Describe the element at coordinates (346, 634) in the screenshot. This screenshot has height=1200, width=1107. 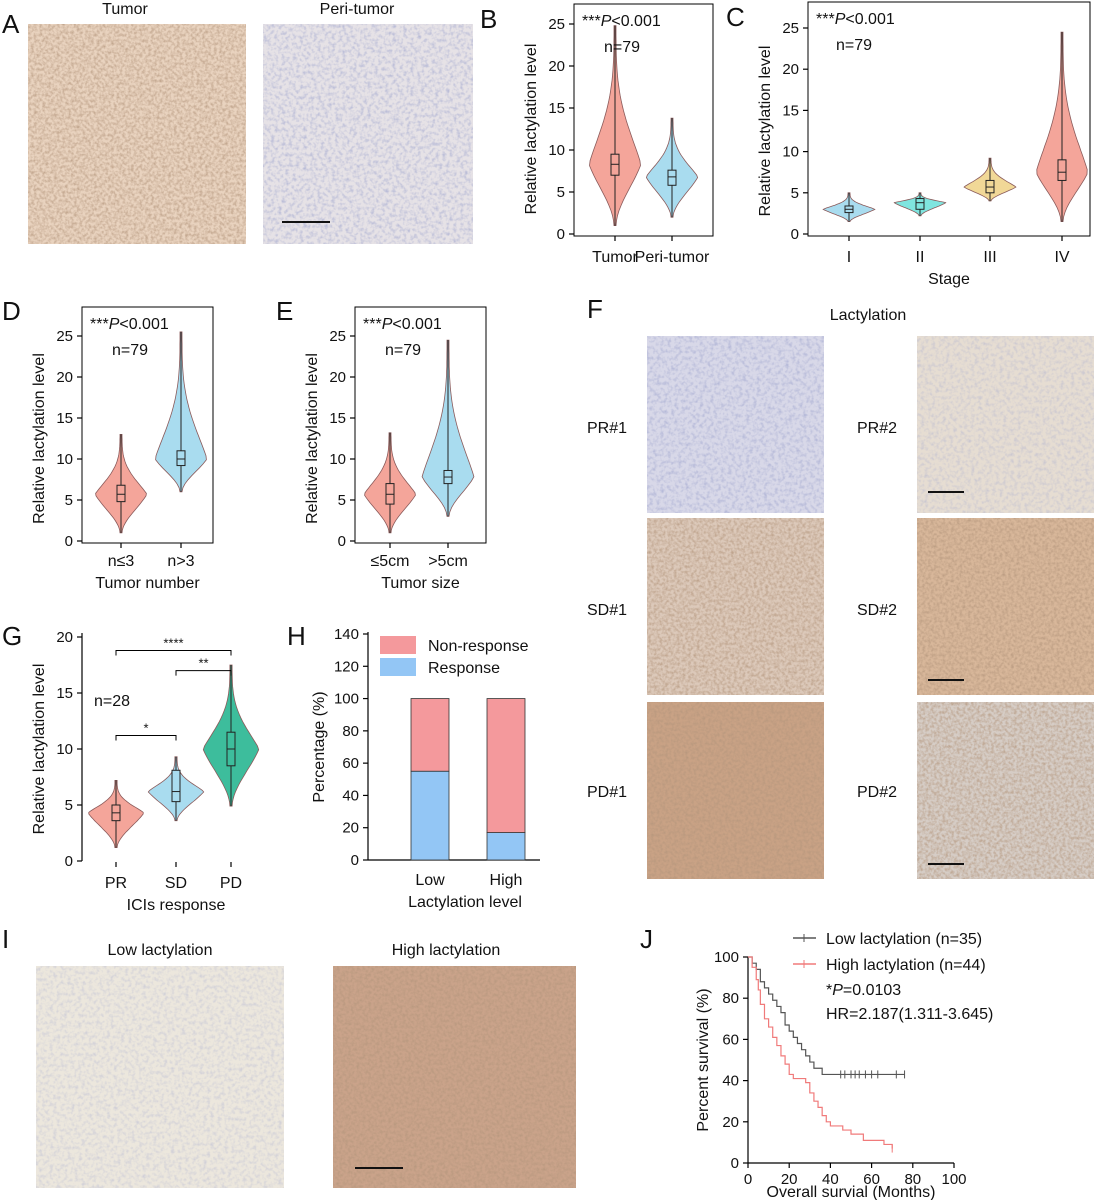
I see `y-tick-label: 140` at that location.